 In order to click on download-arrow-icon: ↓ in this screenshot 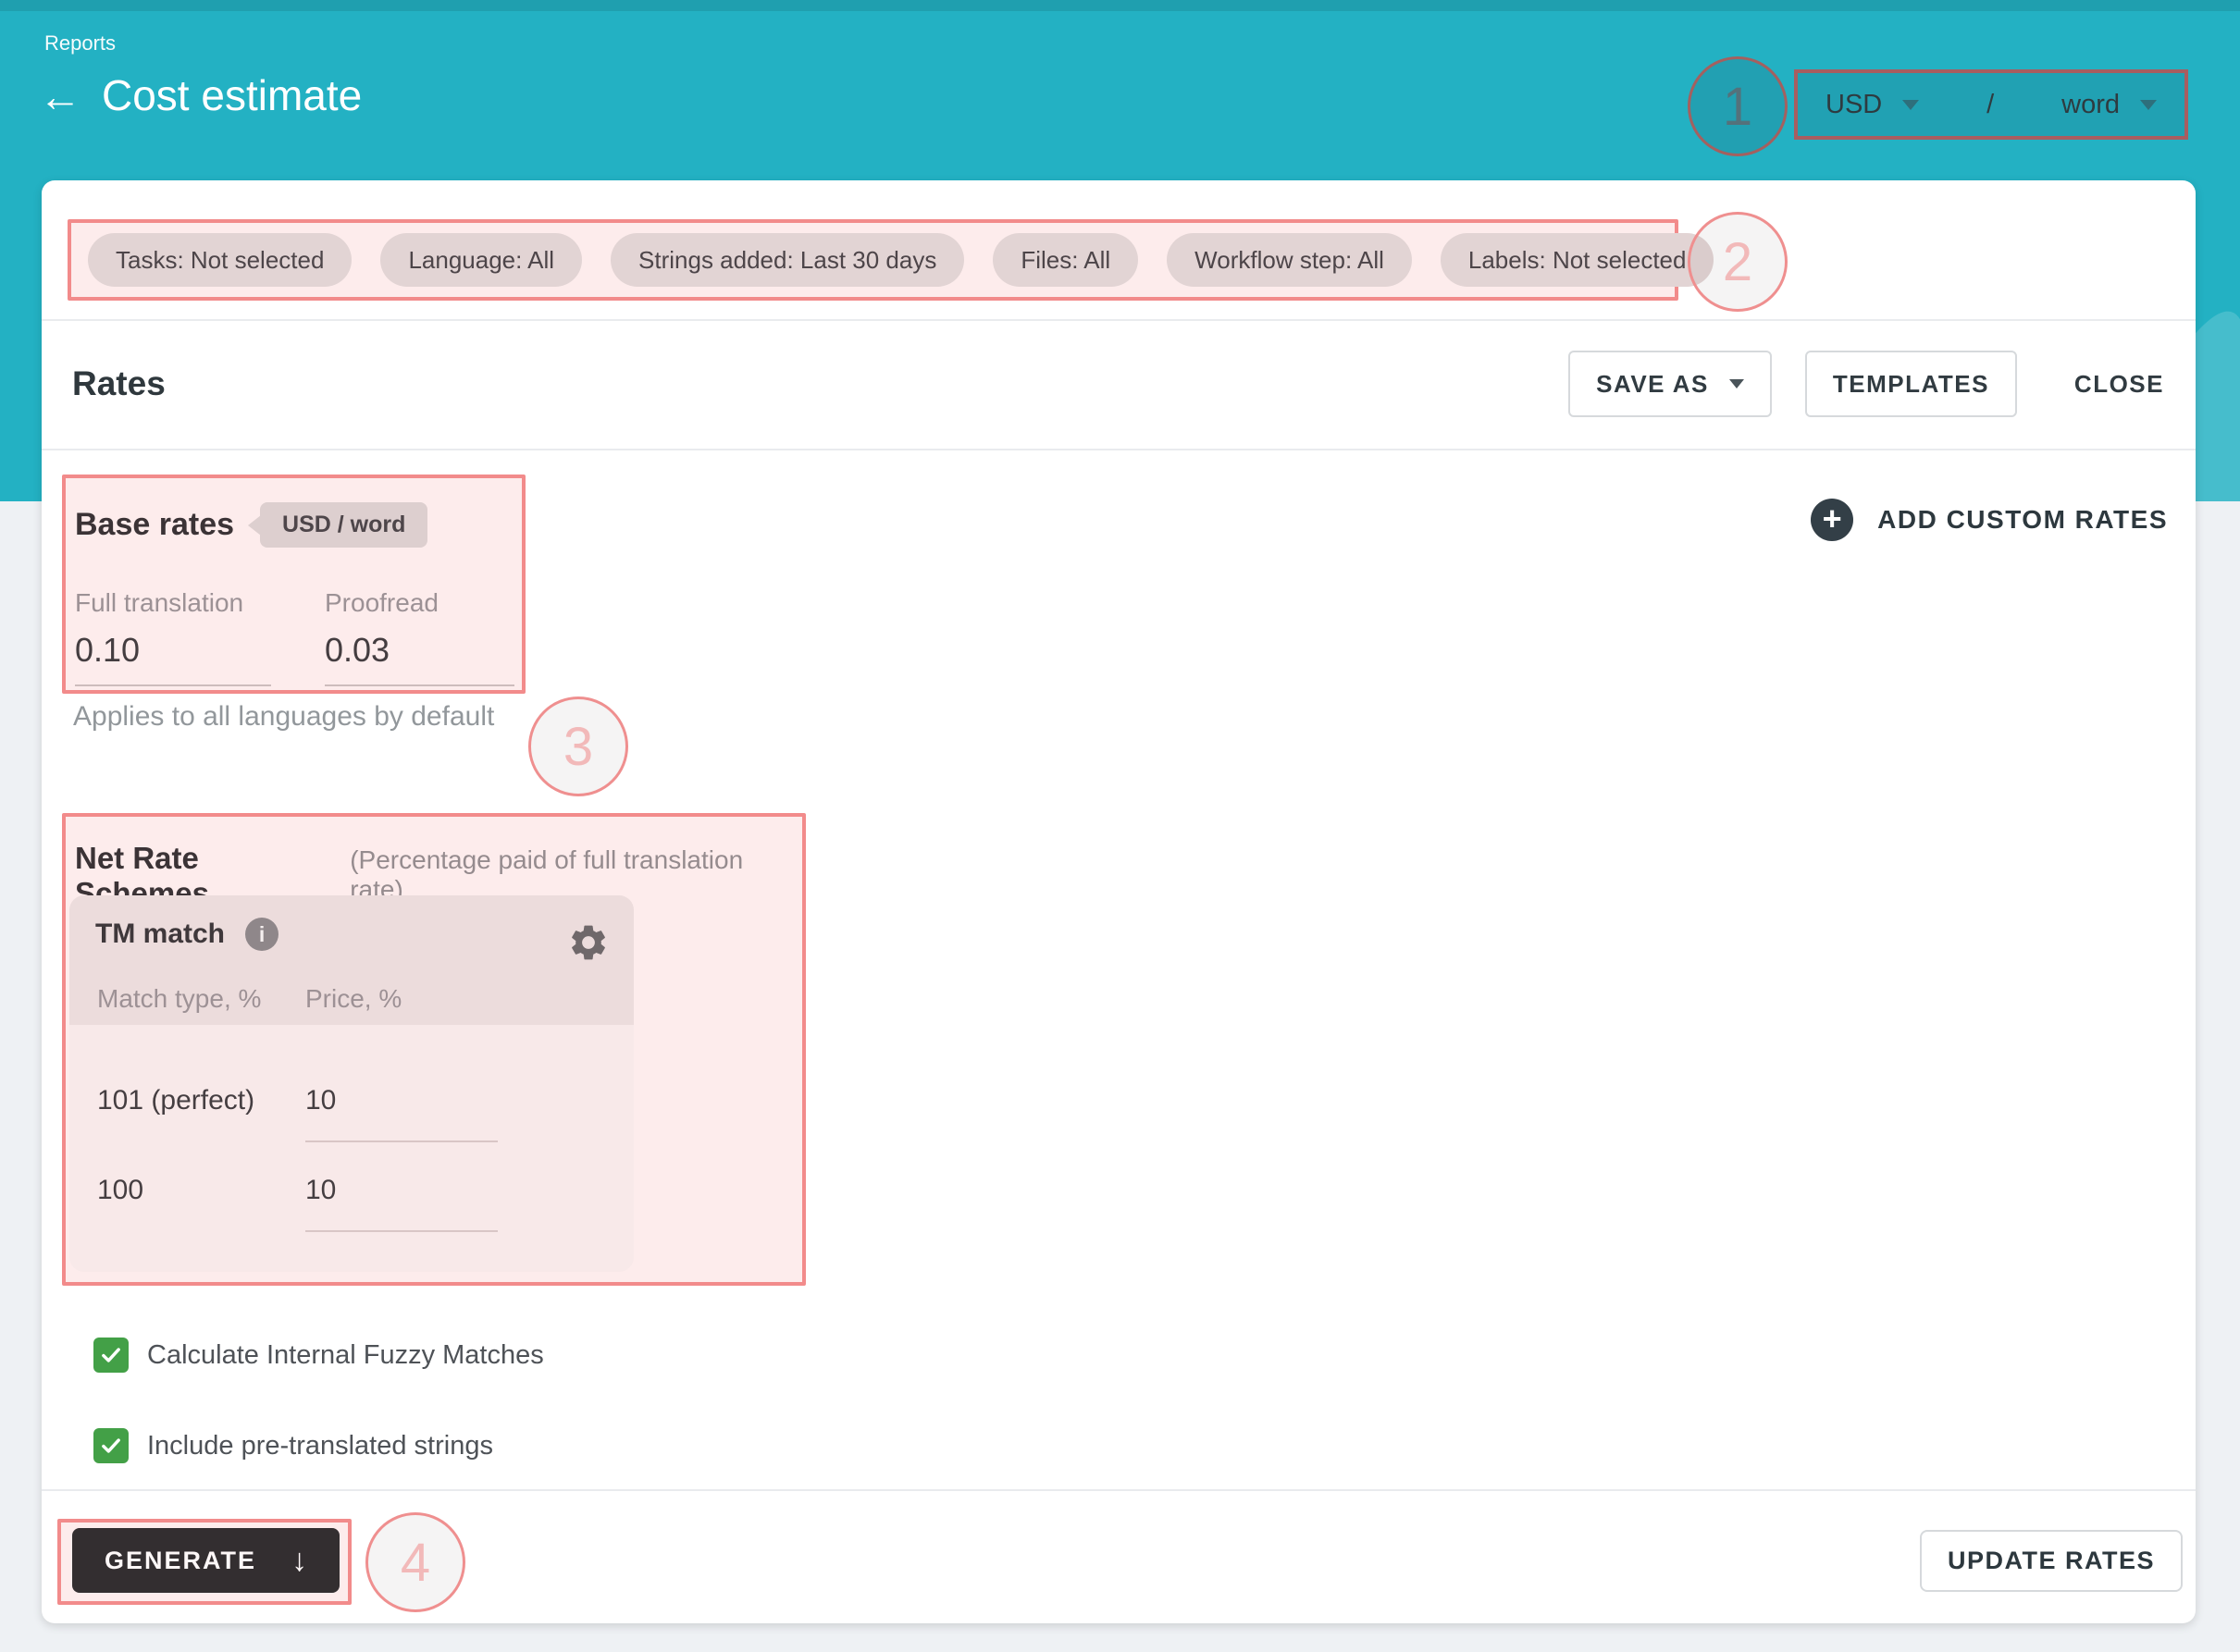, I will do `click(299, 1560)`.